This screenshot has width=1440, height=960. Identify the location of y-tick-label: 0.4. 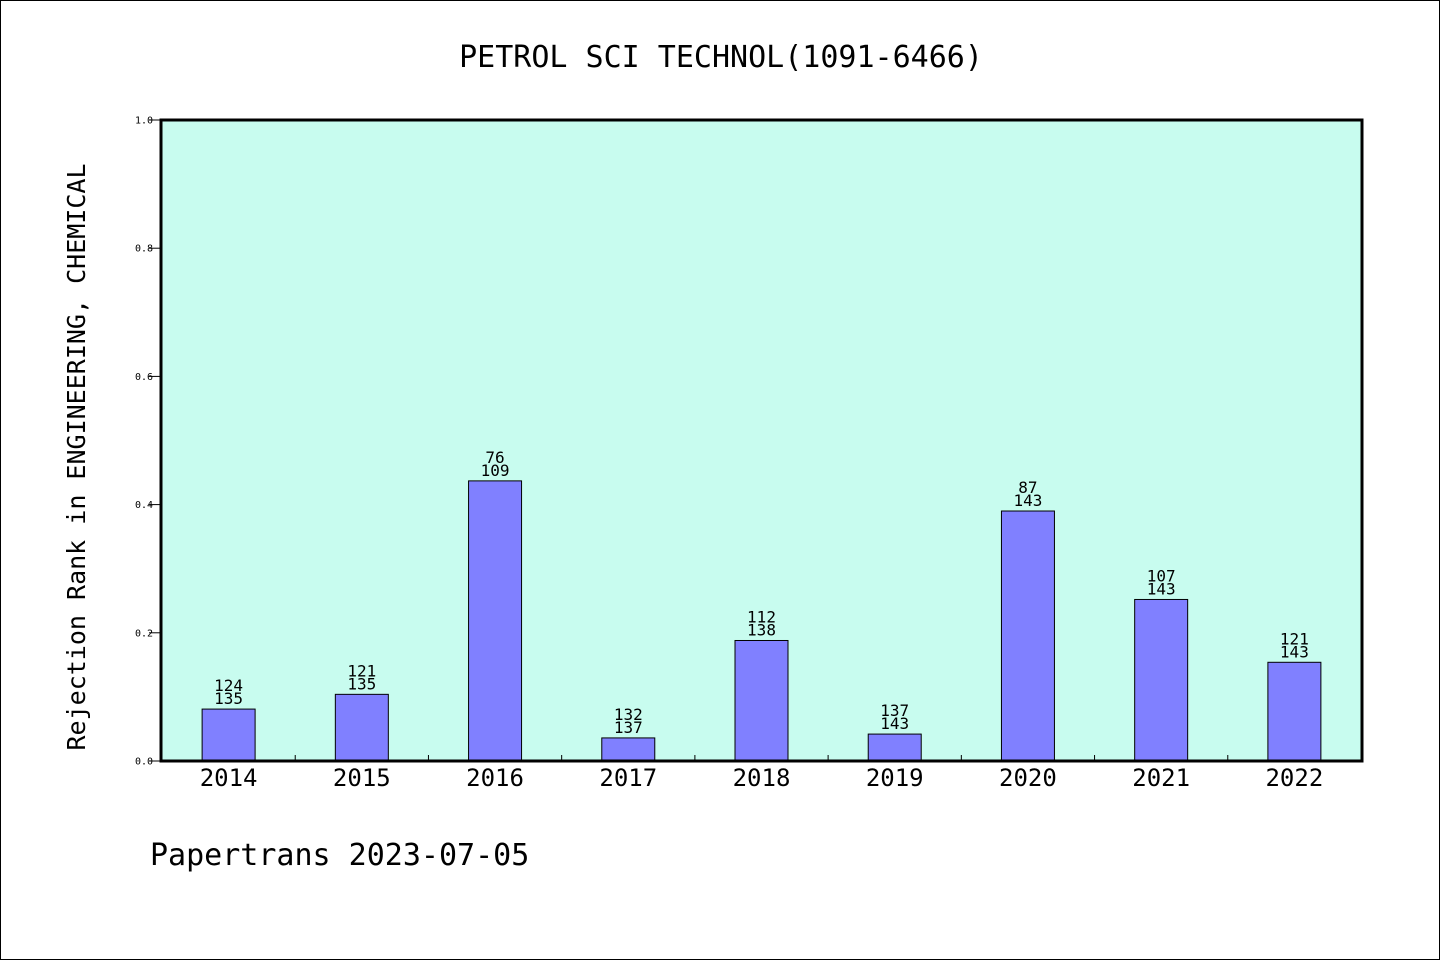
(144, 505).